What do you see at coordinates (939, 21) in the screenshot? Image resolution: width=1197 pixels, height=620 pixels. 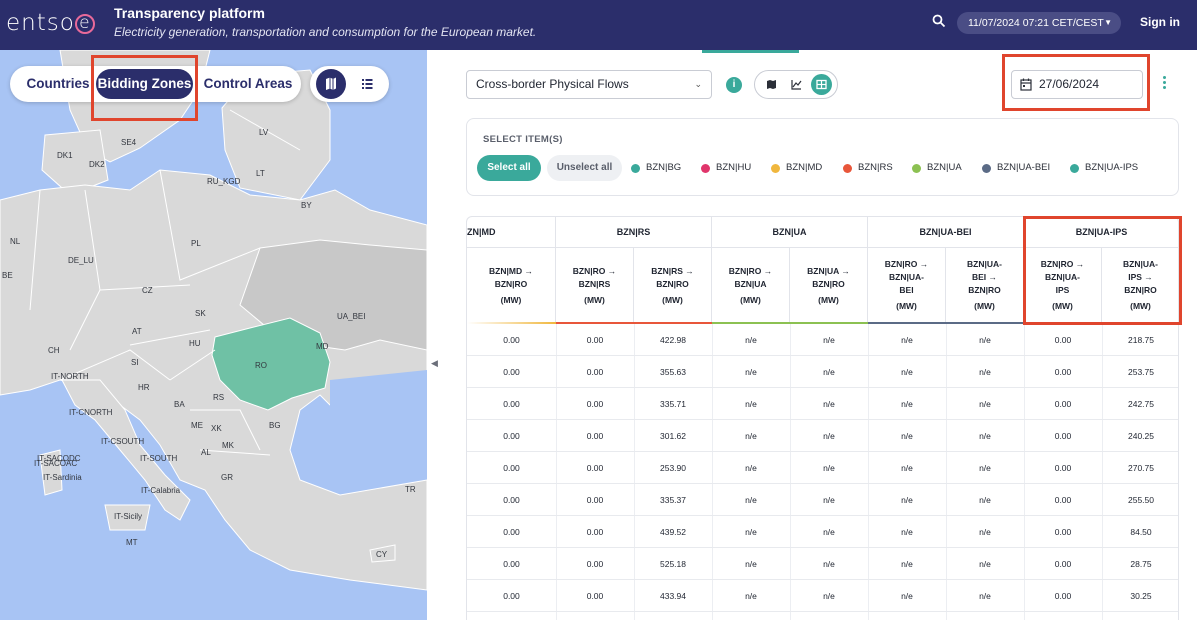 I see `search-icon` at bounding box center [939, 21].